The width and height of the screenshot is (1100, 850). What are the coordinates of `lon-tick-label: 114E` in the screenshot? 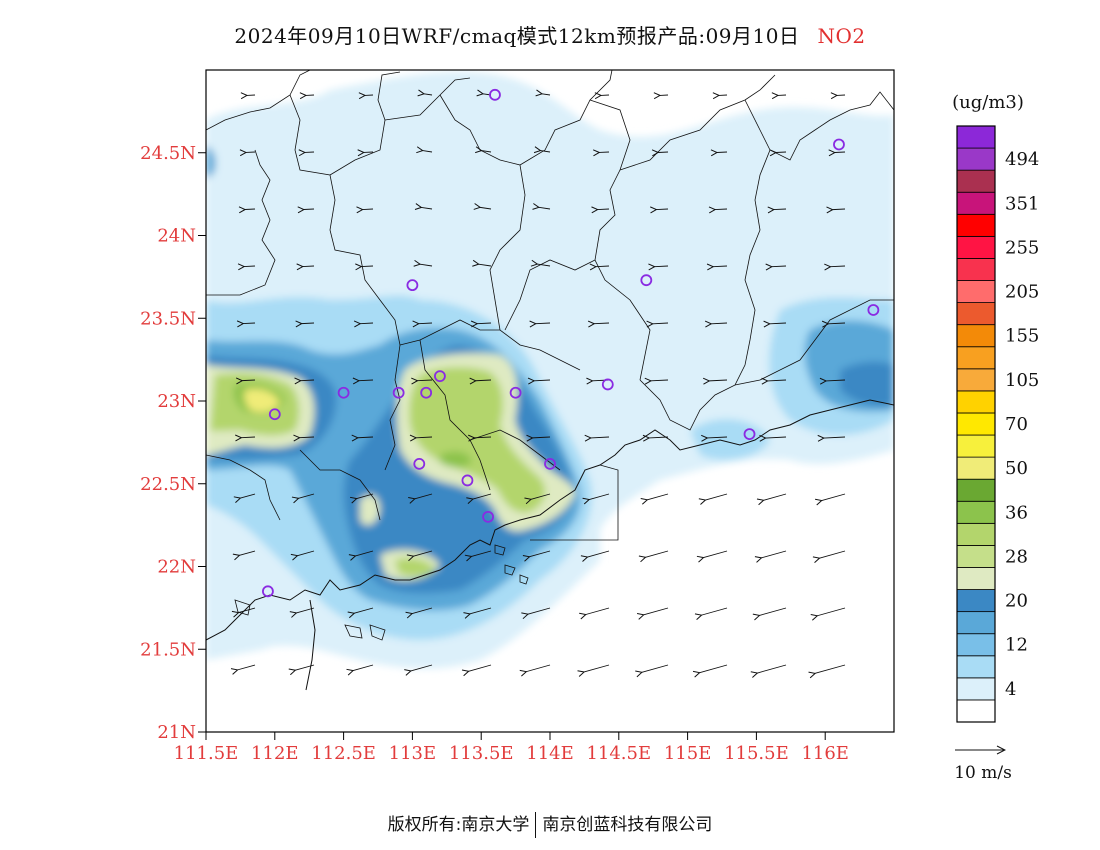 It's located at (550, 753).